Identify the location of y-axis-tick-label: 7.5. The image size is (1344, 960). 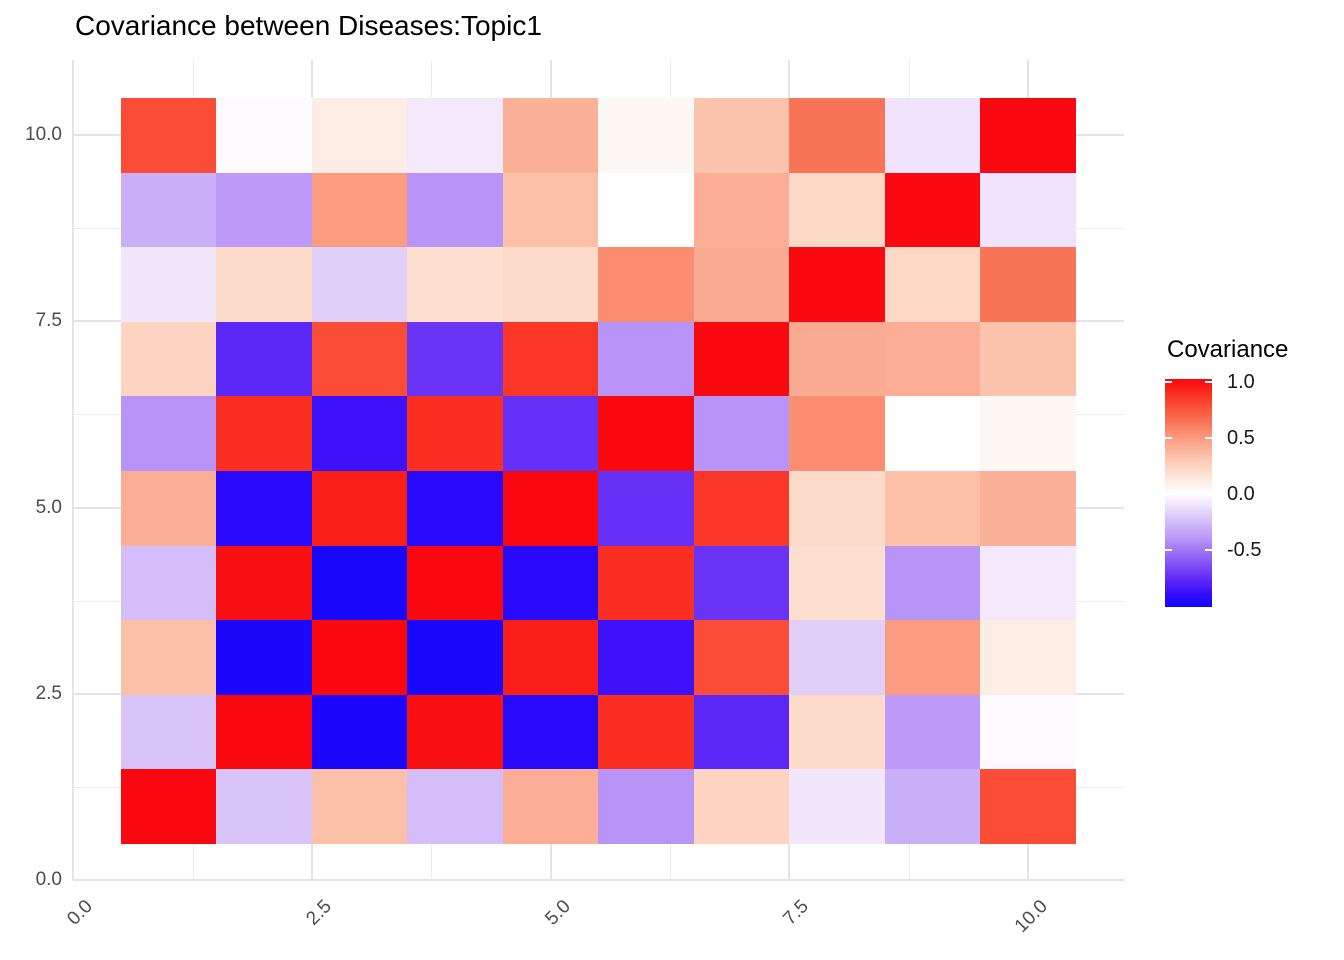
(48, 321).